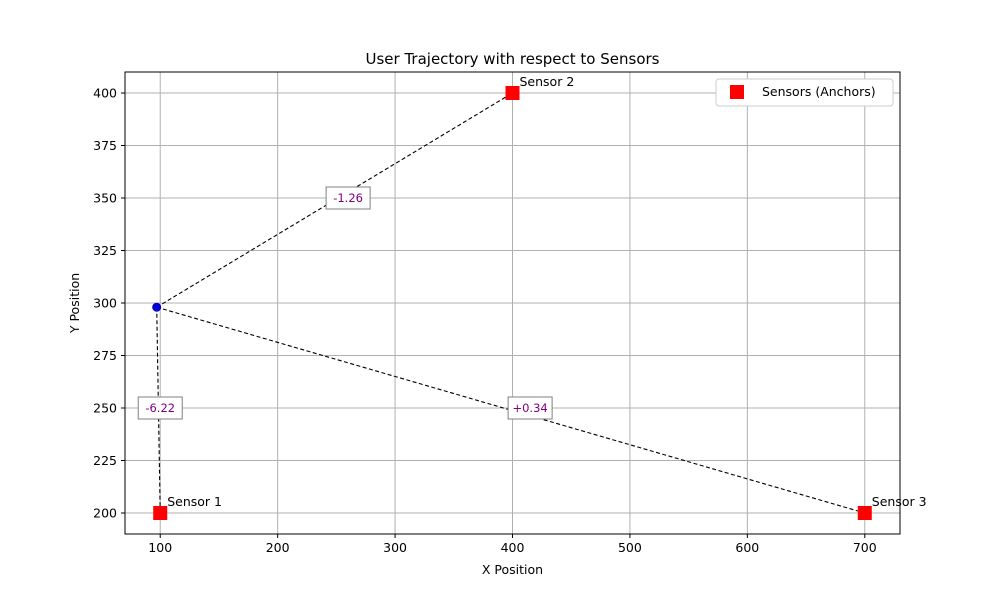 This screenshot has width=1000, height=600. I want to click on distance-label: -1.26, so click(348, 198).